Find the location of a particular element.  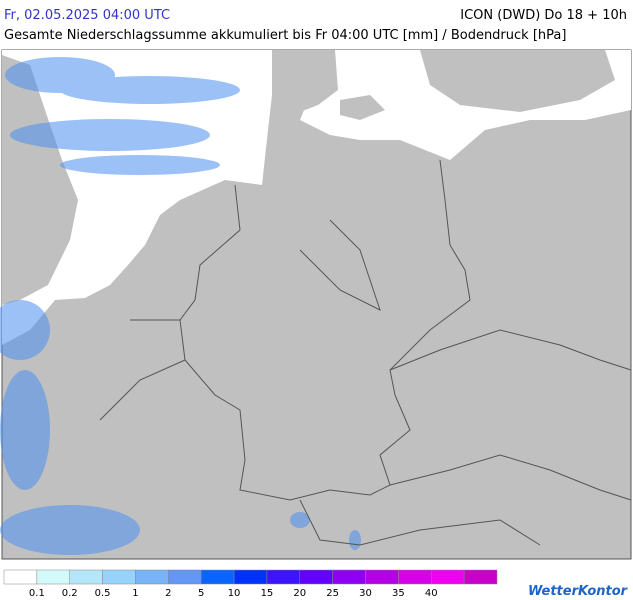

legend-label: 0.2 is located at coordinates (70, 593).